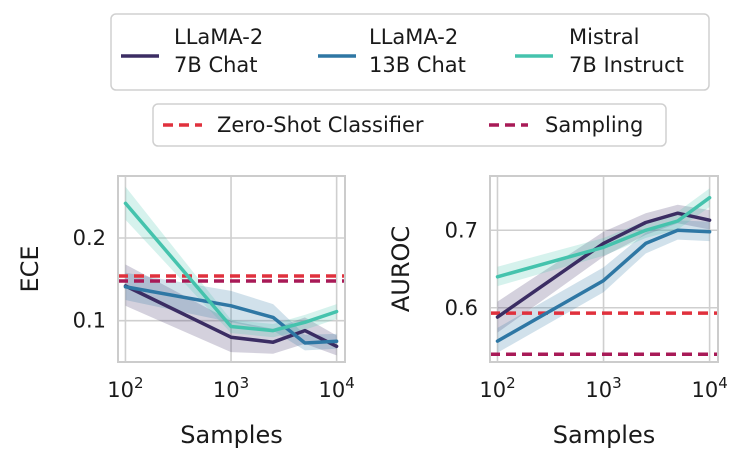  I want to click on p0-band-llama-2-13b-chat, so click(231, 311).